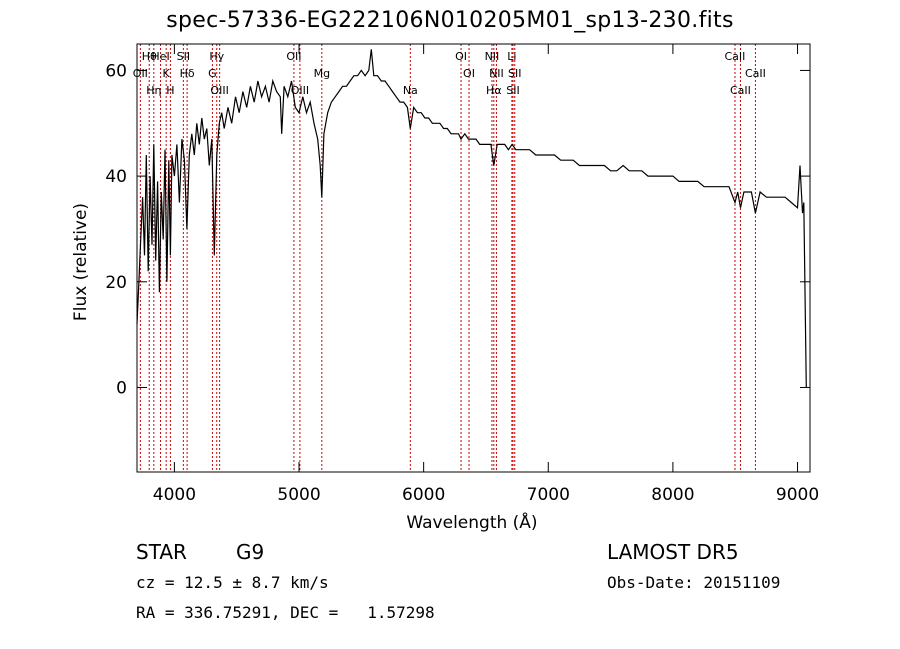 The height and width of the screenshot is (649, 900). Describe the element at coordinates (293, 56) in the screenshot. I see `line-marker-label-12: OII` at that location.